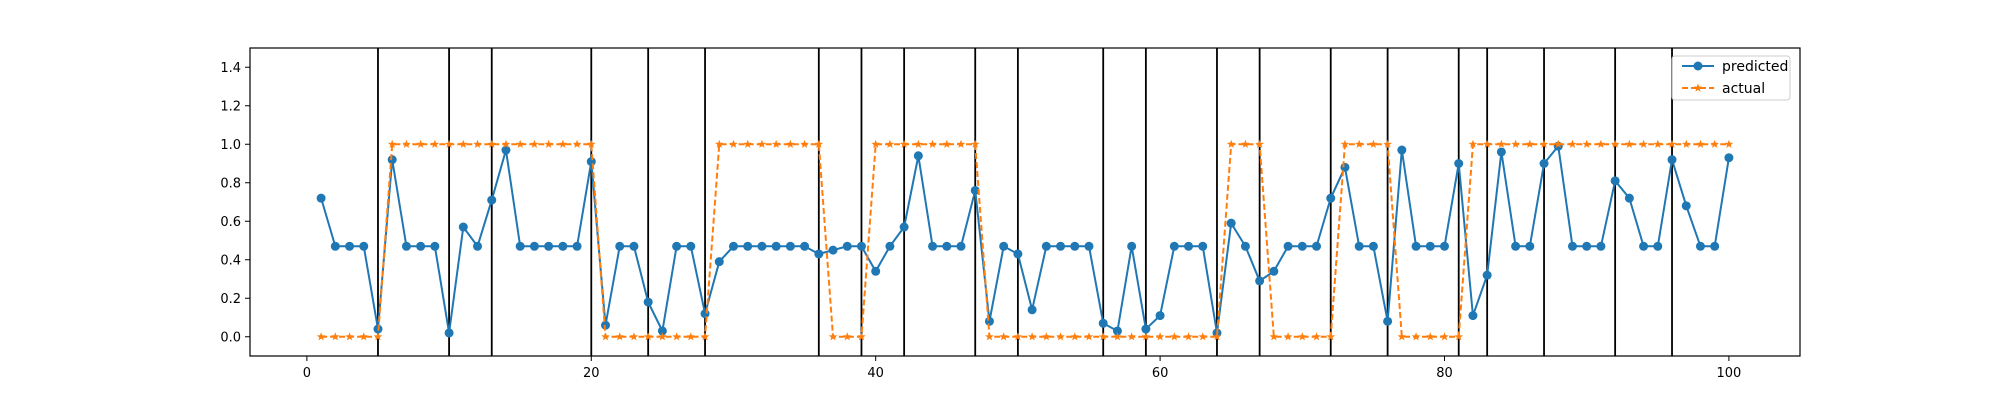  What do you see at coordinates (1728, 373) in the screenshot?
I see `x-tick-label: 100` at bounding box center [1728, 373].